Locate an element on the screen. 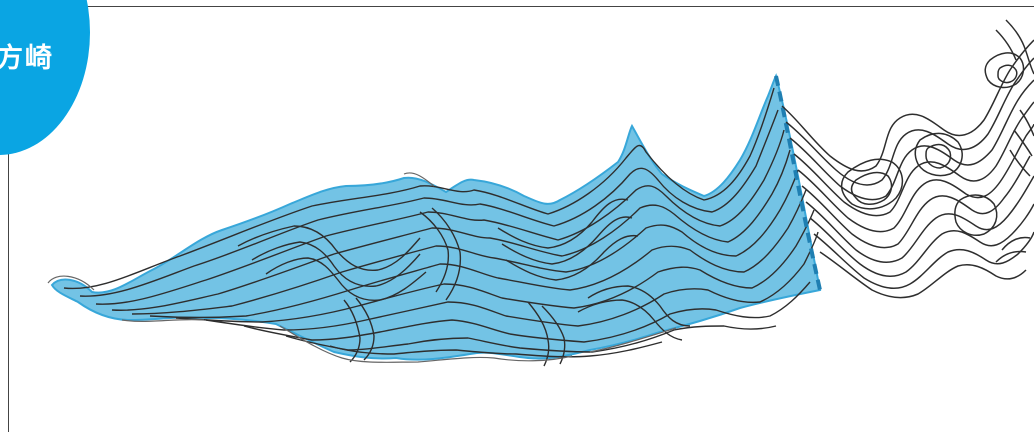 The height and width of the screenshot is (432, 1034). location-label: 方崎 is located at coordinates (27, 58).